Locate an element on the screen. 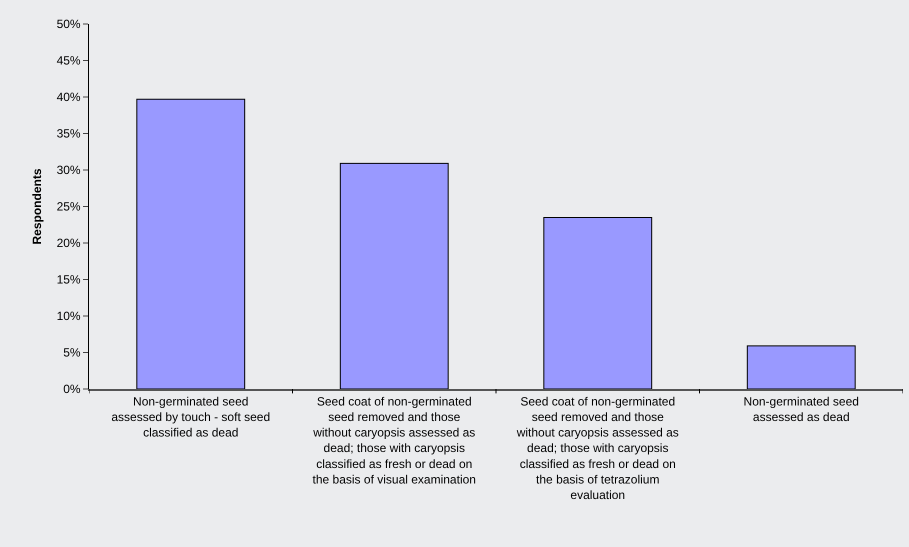 The width and height of the screenshot is (909, 547). x-tick-label: Non-germinated seed assessed by touch - soft seed classified as dead is located at coordinates (190, 417).